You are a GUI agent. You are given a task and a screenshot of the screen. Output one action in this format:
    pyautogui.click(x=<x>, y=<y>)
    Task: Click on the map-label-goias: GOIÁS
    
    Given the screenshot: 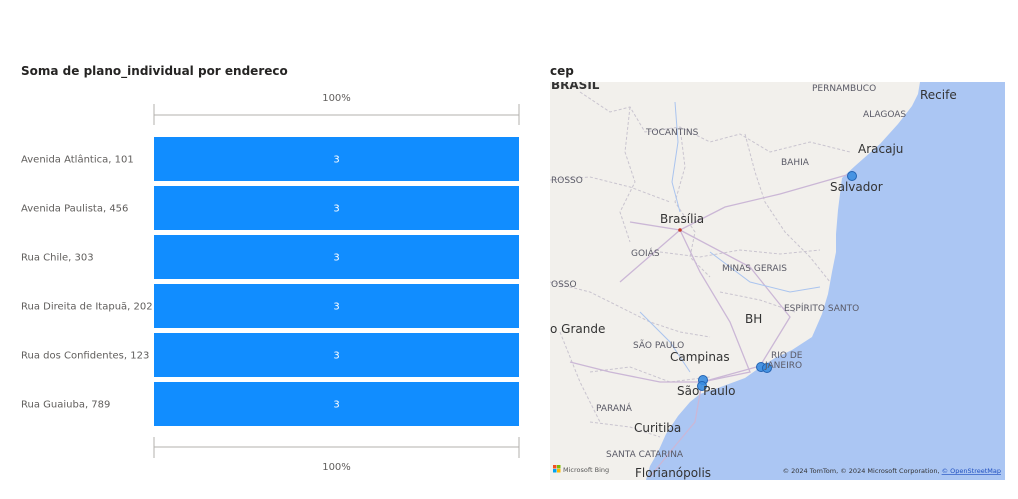 What is the action you would take?
    pyautogui.click(x=645, y=253)
    